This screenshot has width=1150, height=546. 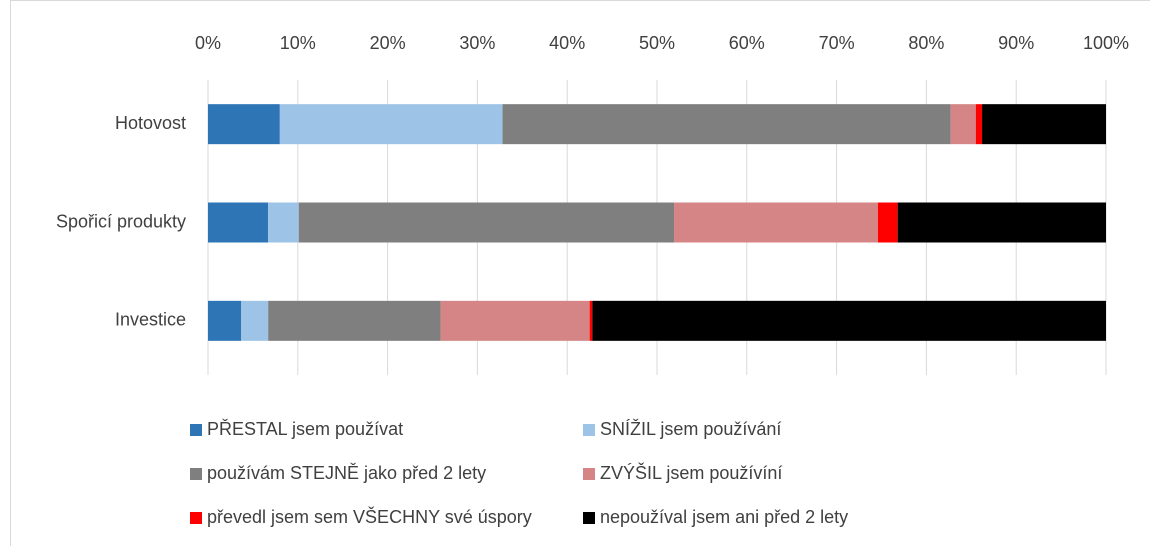 What do you see at coordinates (150, 123) in the screenshot?
I see `y-tick-label: Hotovost` at bounding box center [150, 123].